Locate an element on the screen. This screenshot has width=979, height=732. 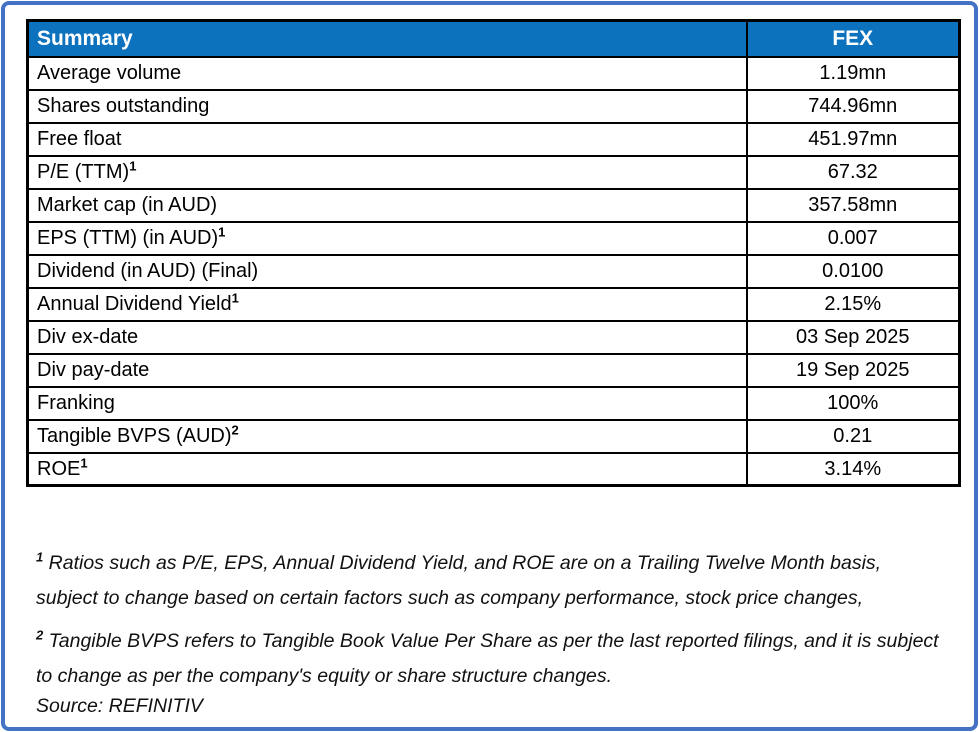
metric-value: 3.14% is located at coordinates (853, 469).